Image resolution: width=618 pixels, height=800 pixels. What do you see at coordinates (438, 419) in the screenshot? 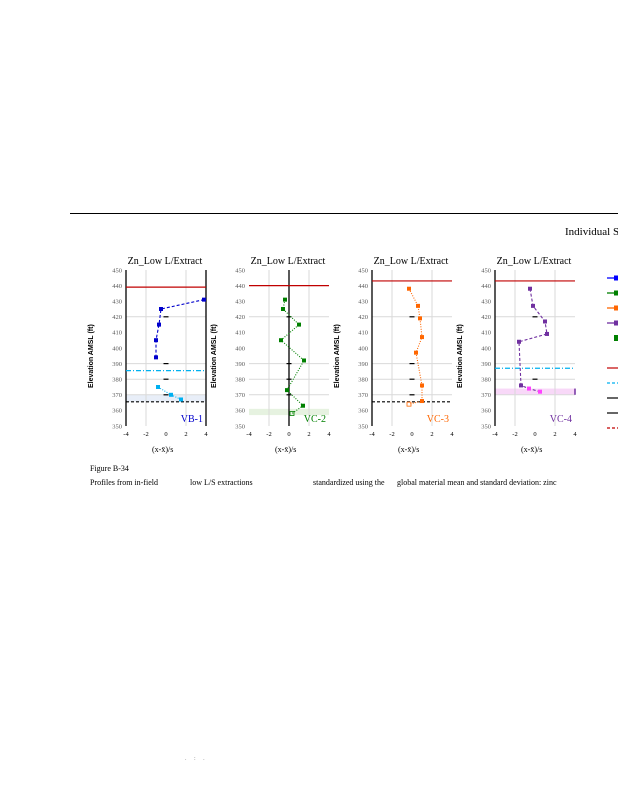
I see `panel-label: VC-3` at bounding box center [438, 419].